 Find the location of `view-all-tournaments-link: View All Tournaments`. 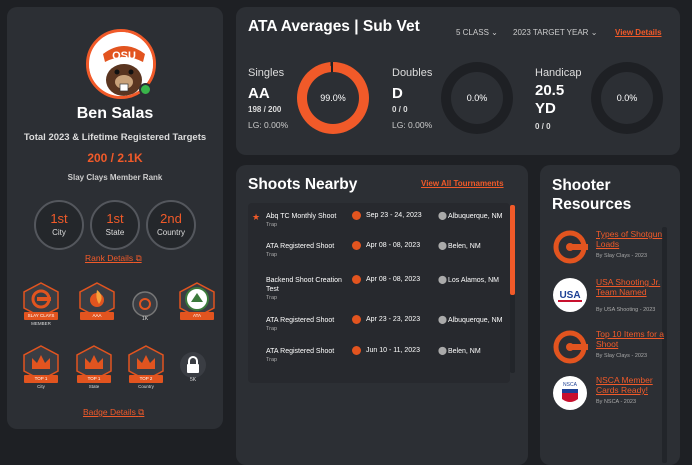

view-all-tournaments-link: View All Tournaments is located at coordinates (462, 183).